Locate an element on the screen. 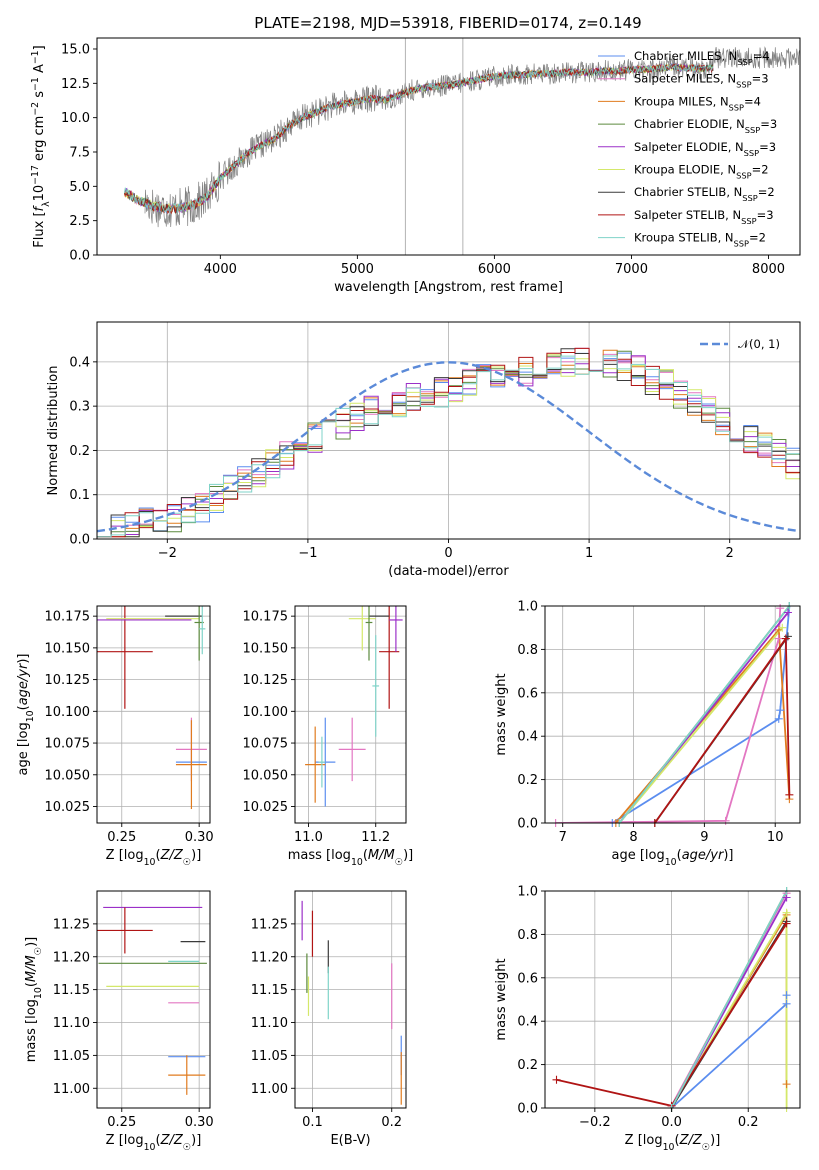 The width and height of the screenshot is (819, 1170). x-tick-label: 2 is located at coordinates (730, 553).